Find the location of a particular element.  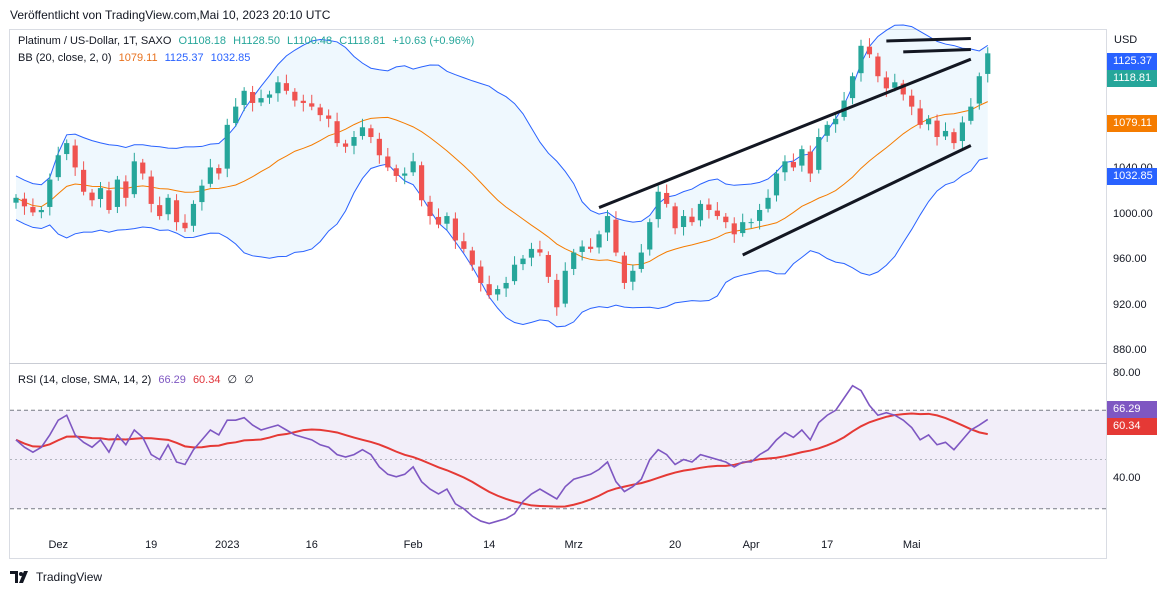

brand: TradingView is located at coordinates (56, 577).